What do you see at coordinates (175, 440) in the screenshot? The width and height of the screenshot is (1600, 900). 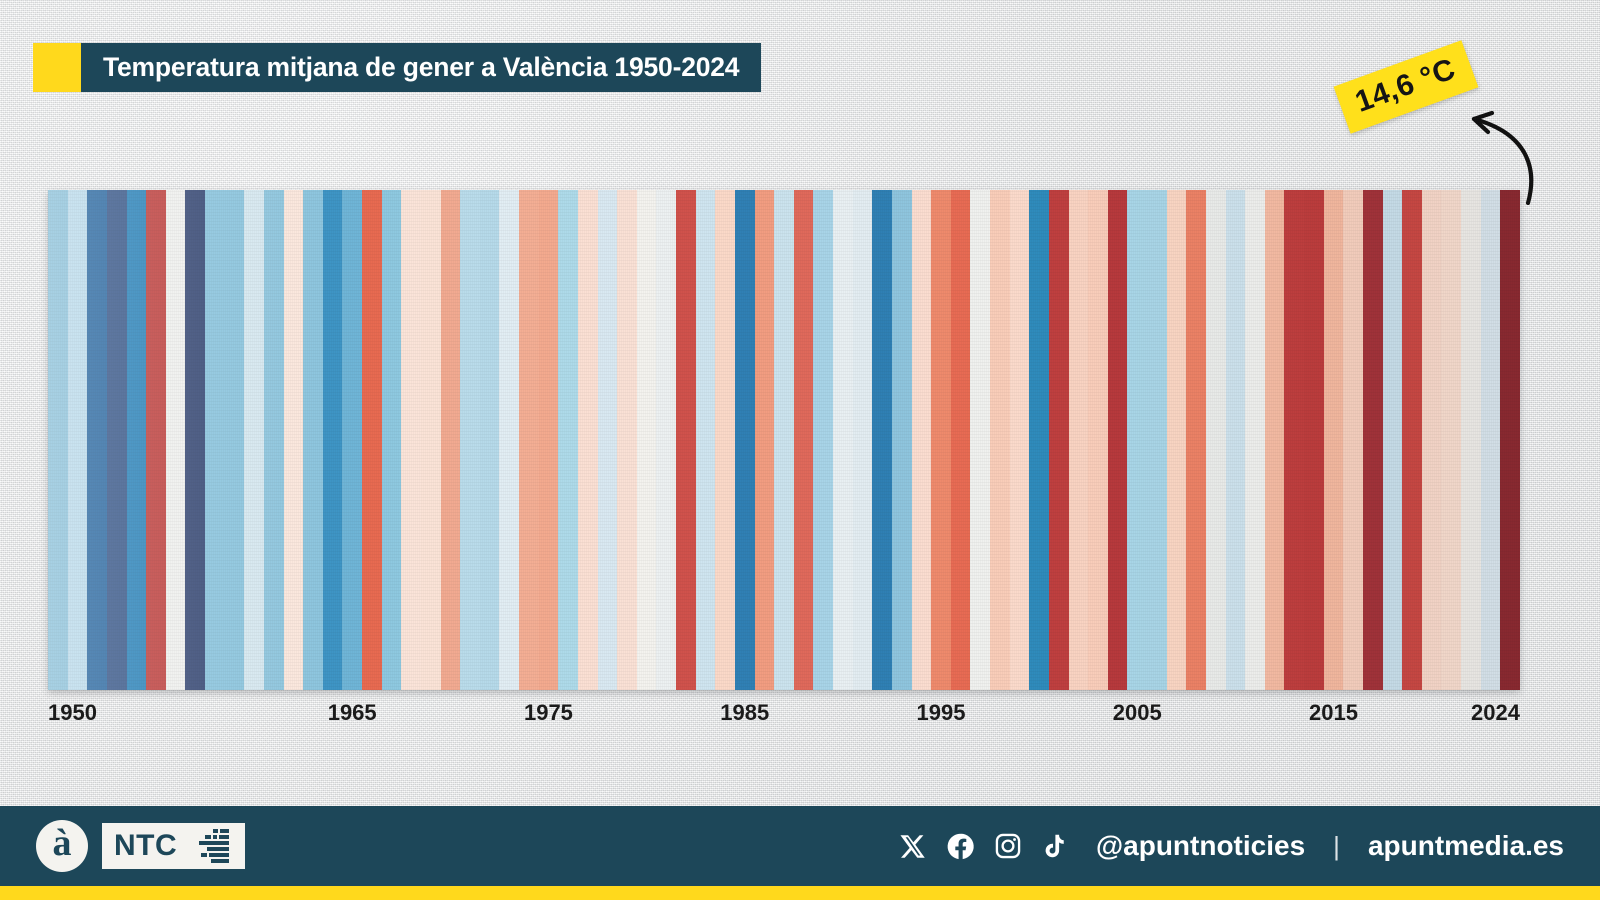 I see `stripe-1956` at bounding box center [175, 440].